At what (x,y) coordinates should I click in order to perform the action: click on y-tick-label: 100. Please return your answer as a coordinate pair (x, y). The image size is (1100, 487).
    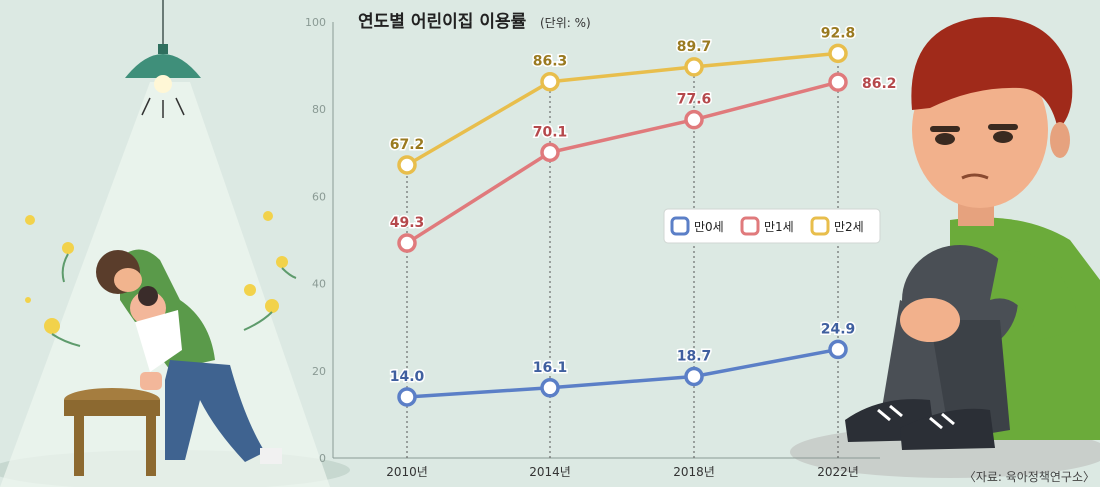
    Looking at the image, I should click on (315, 22).